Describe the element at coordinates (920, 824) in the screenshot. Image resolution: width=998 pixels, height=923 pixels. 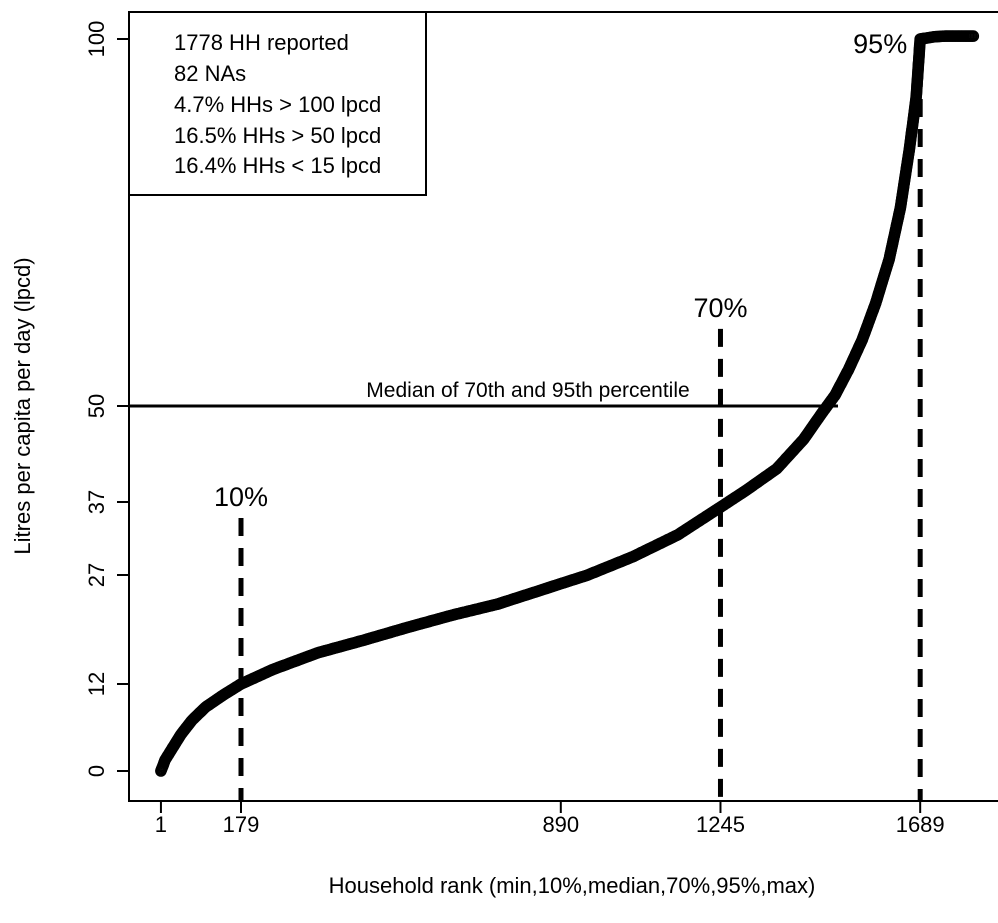
I see `x-tick-label: 1689` at that location.